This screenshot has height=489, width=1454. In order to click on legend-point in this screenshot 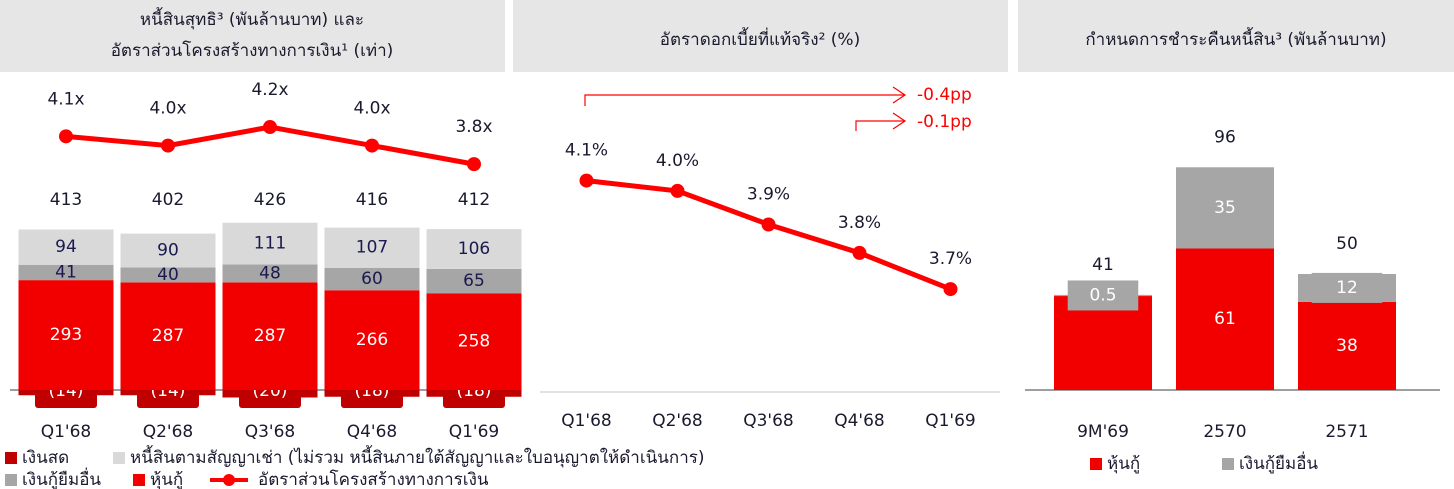, I will do `click(229, 480)`.